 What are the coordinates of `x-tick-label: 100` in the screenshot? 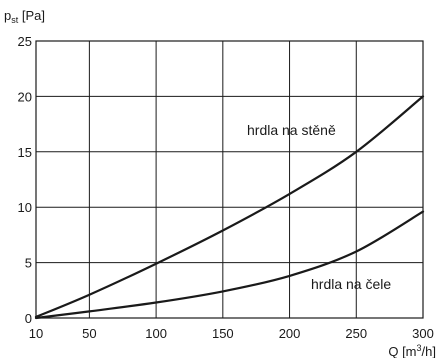 It's located at (156, 333).